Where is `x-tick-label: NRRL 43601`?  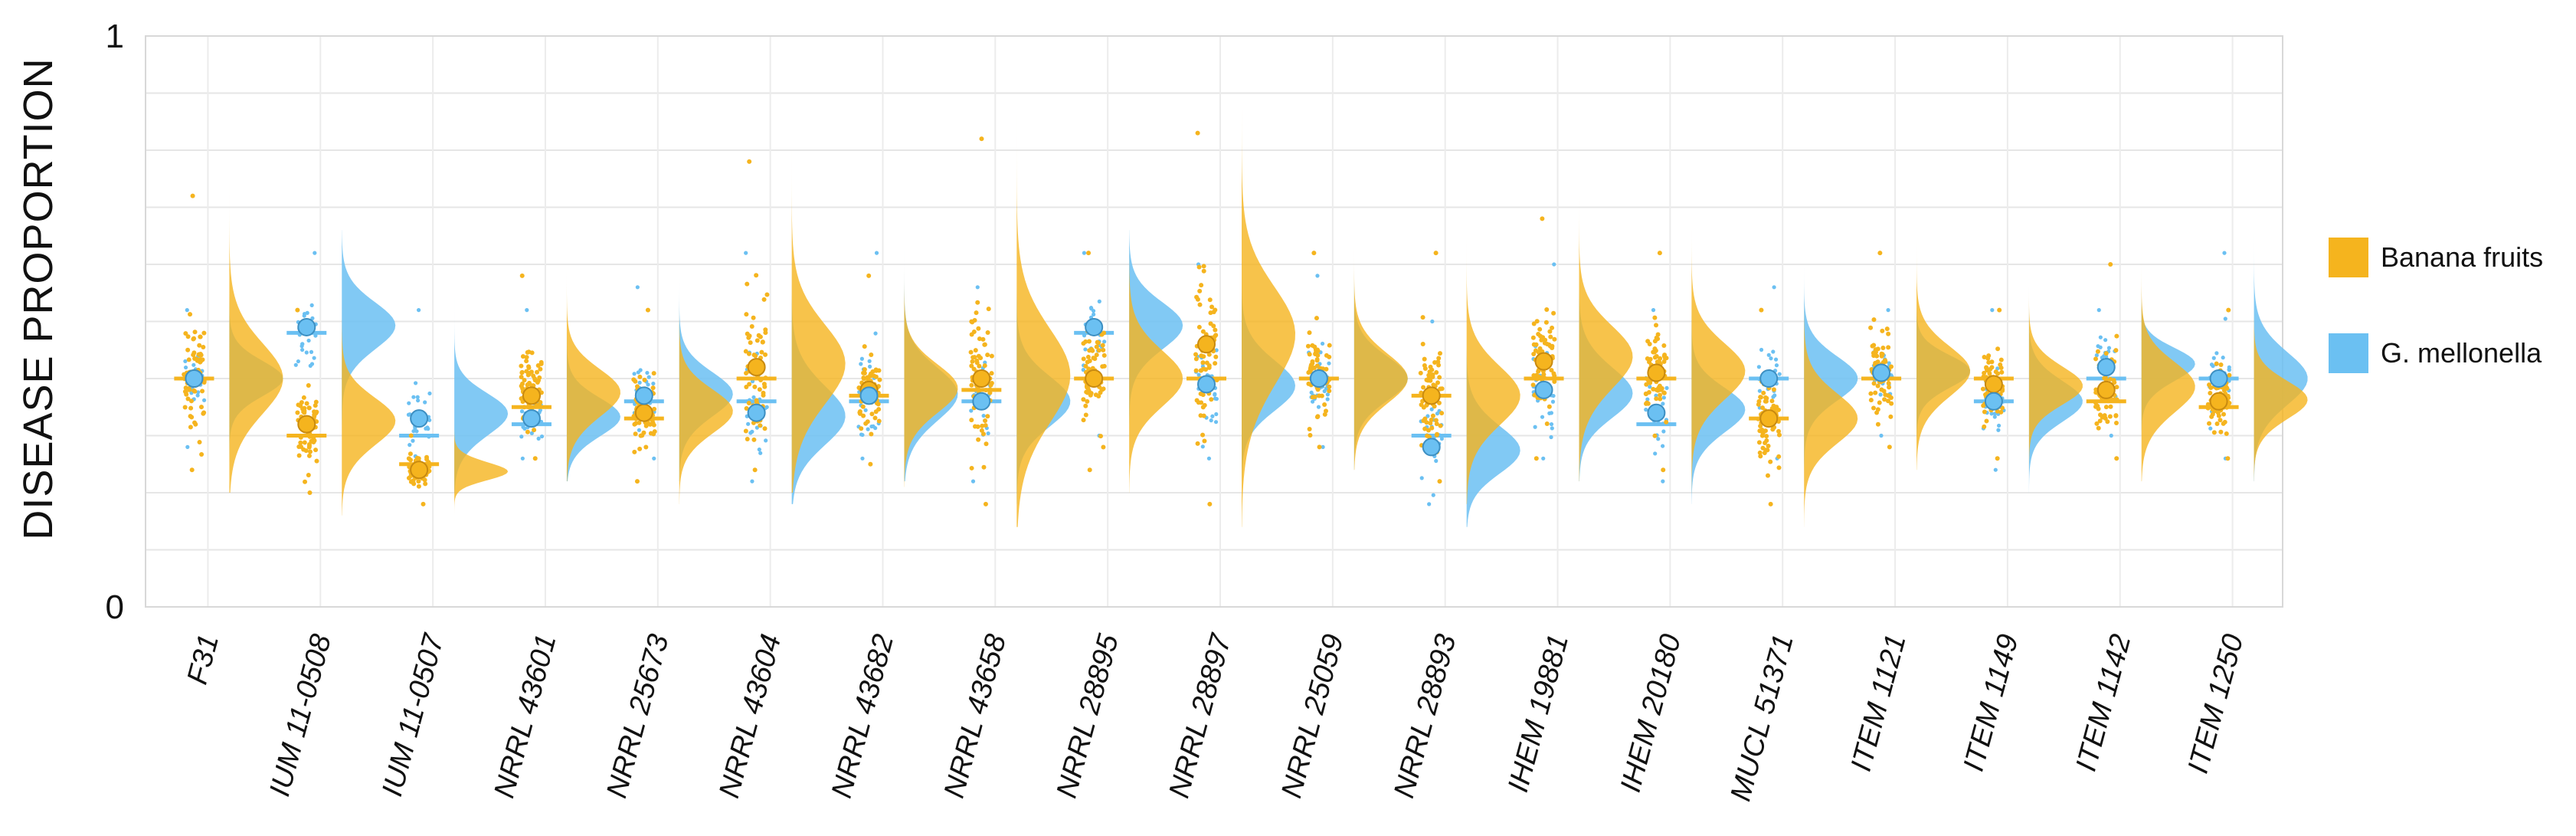 x-tick-label: NRRL 43601 is located at coordinates (525, 716).